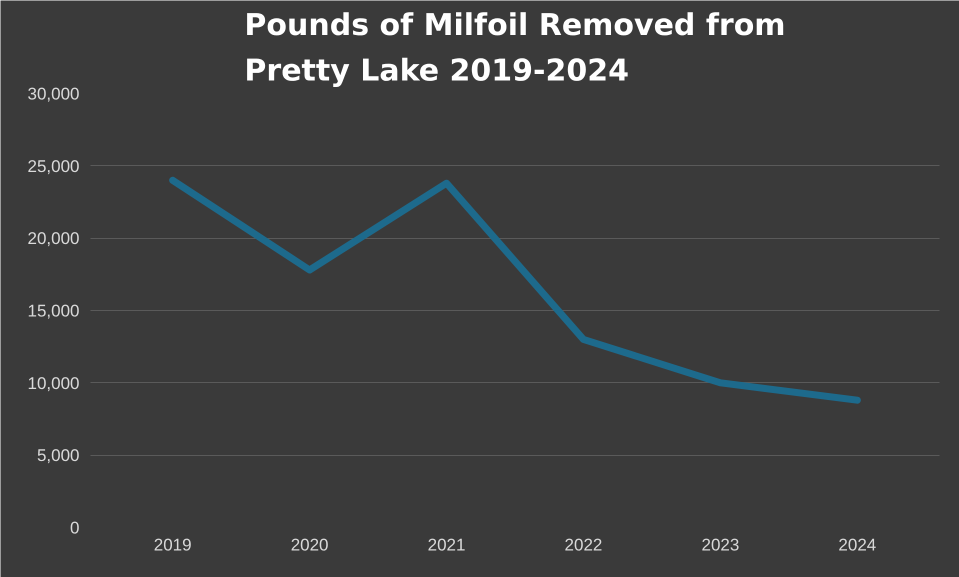 Image resolution: width=959 pixels, height=577 pixels. I want to click on y-tick-label: 30,000, so click(54, 94).